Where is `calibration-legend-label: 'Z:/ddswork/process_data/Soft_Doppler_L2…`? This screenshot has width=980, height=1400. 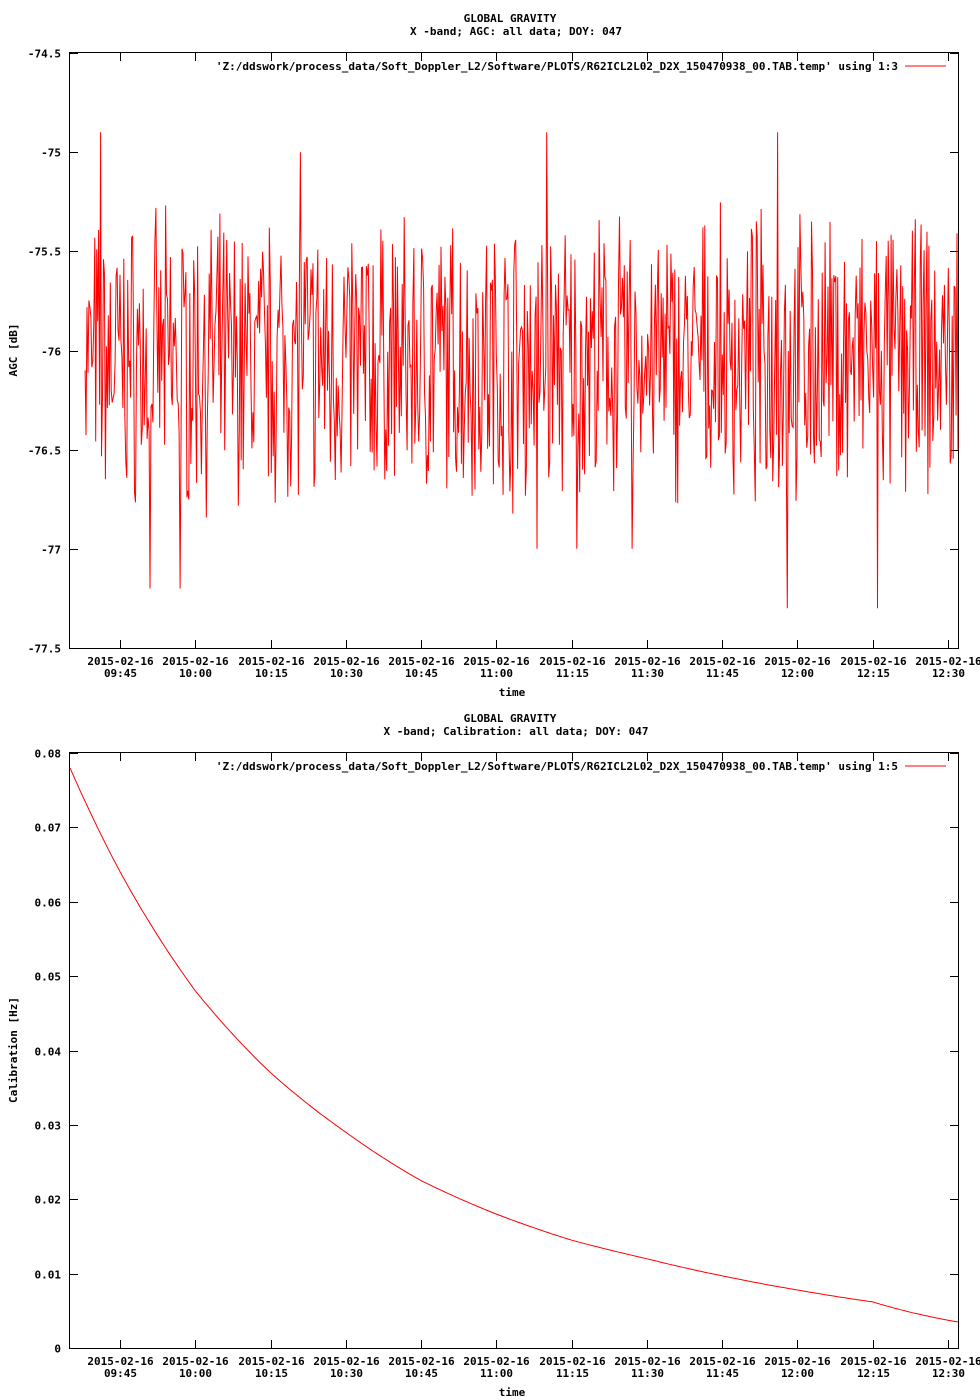
calibration-legend-label: 'Z:/ddswork/process_data/Soft_Doppler_L2… is located at coordinates (557, 766).